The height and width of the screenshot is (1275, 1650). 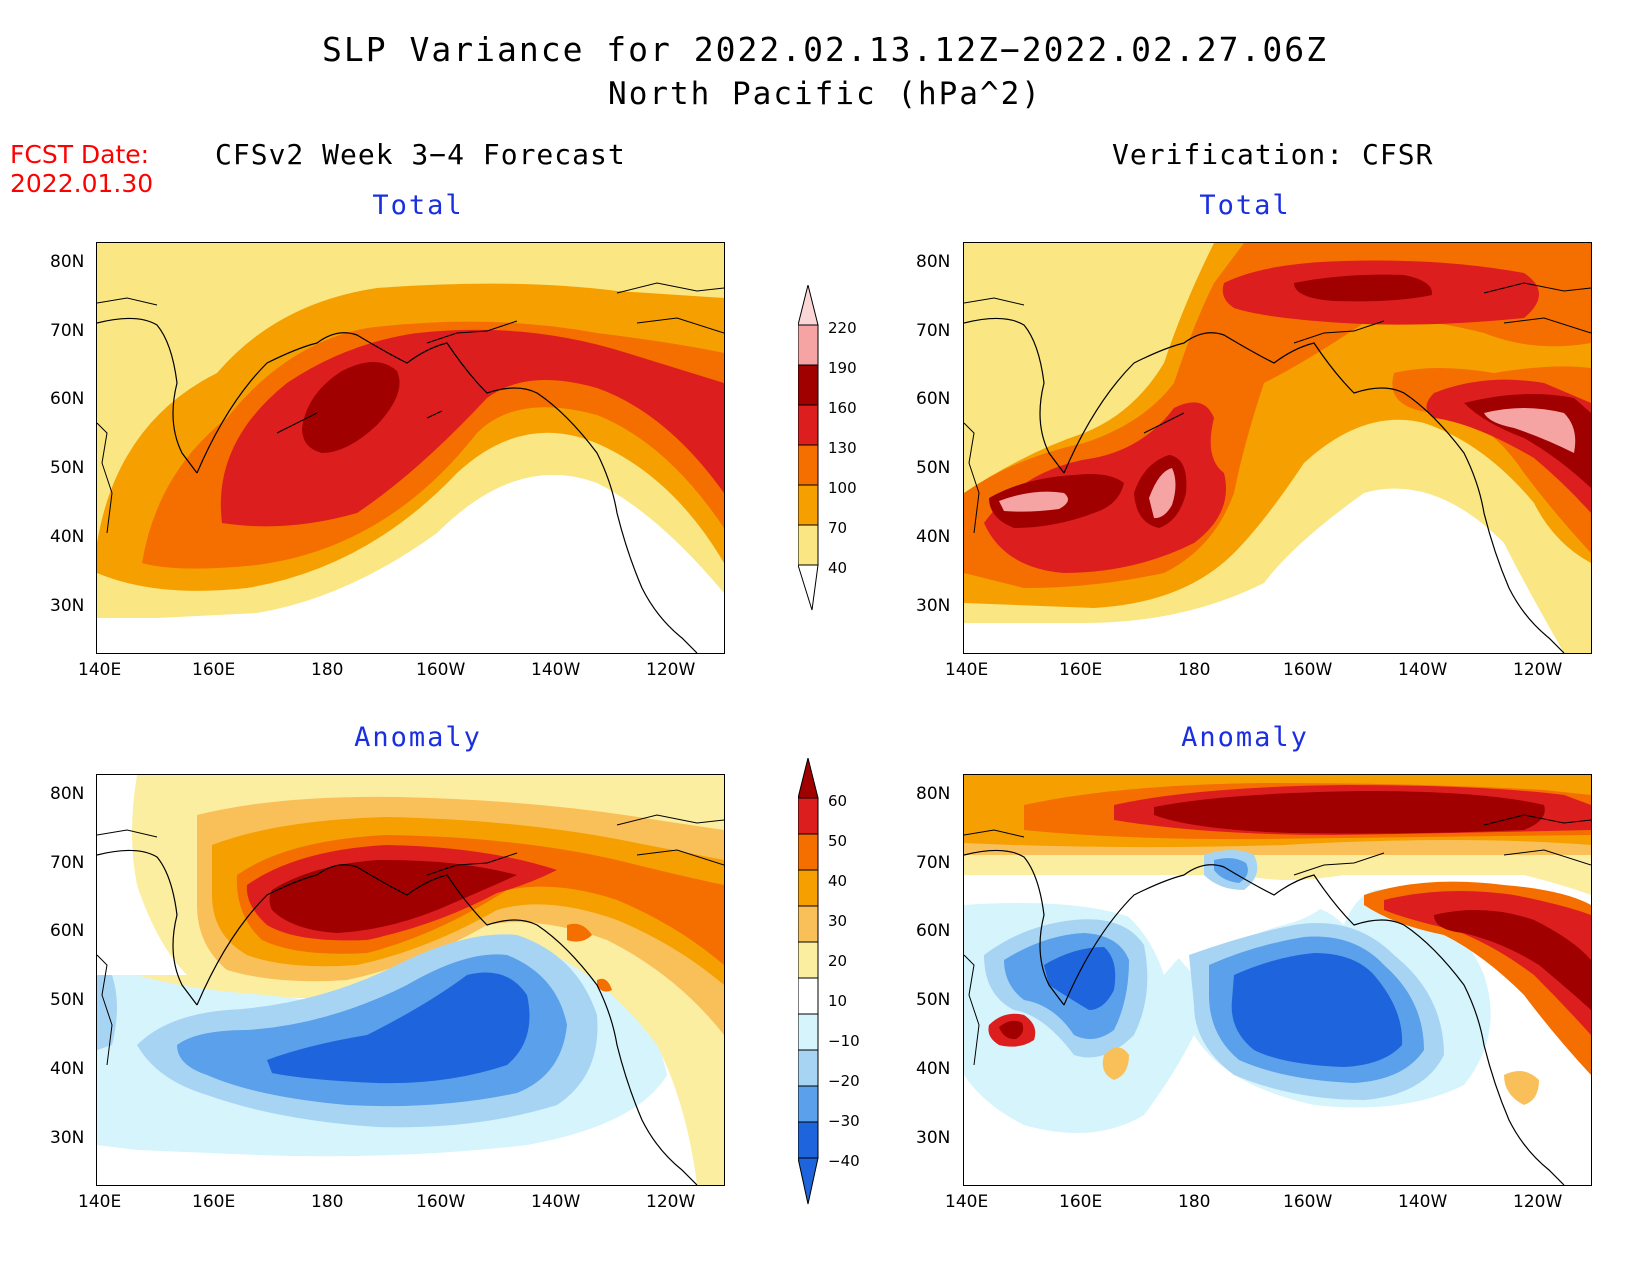 I want to click on forecast-date-label: FCST Date:, so click(x=80, y=154).